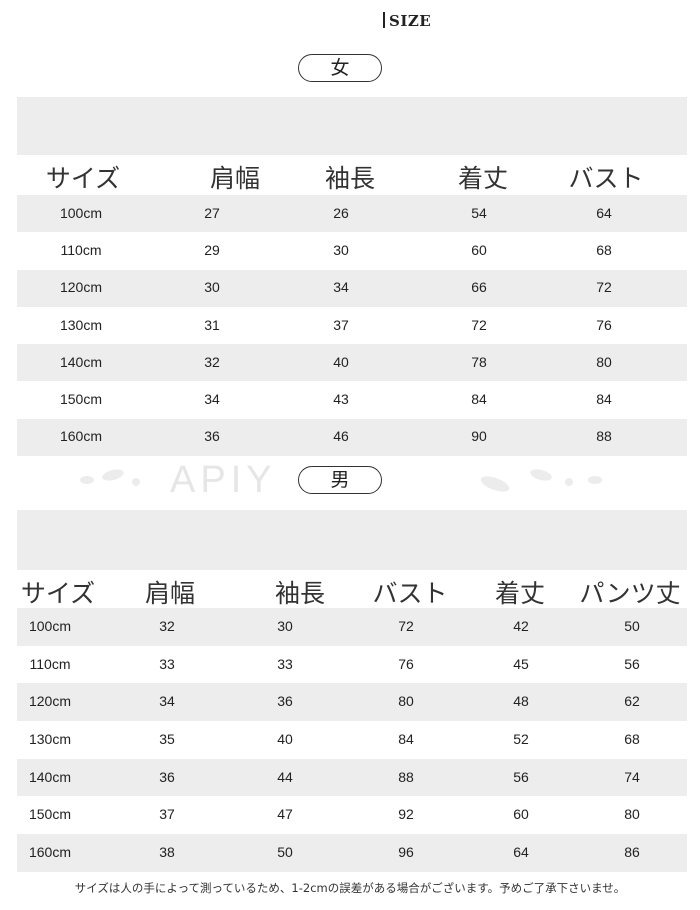  I want to click on table-cell: 86, so click(632, 852).